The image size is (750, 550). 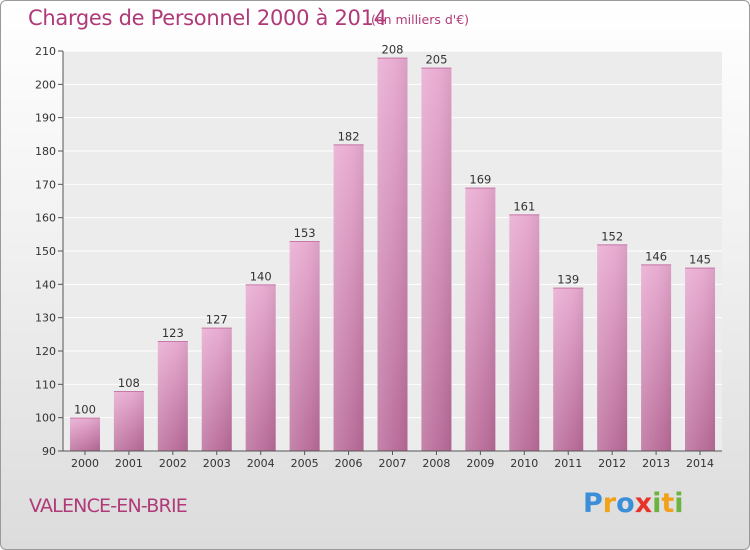 I want to click on x-tick-label: 2011, so click(x=568, y=463).